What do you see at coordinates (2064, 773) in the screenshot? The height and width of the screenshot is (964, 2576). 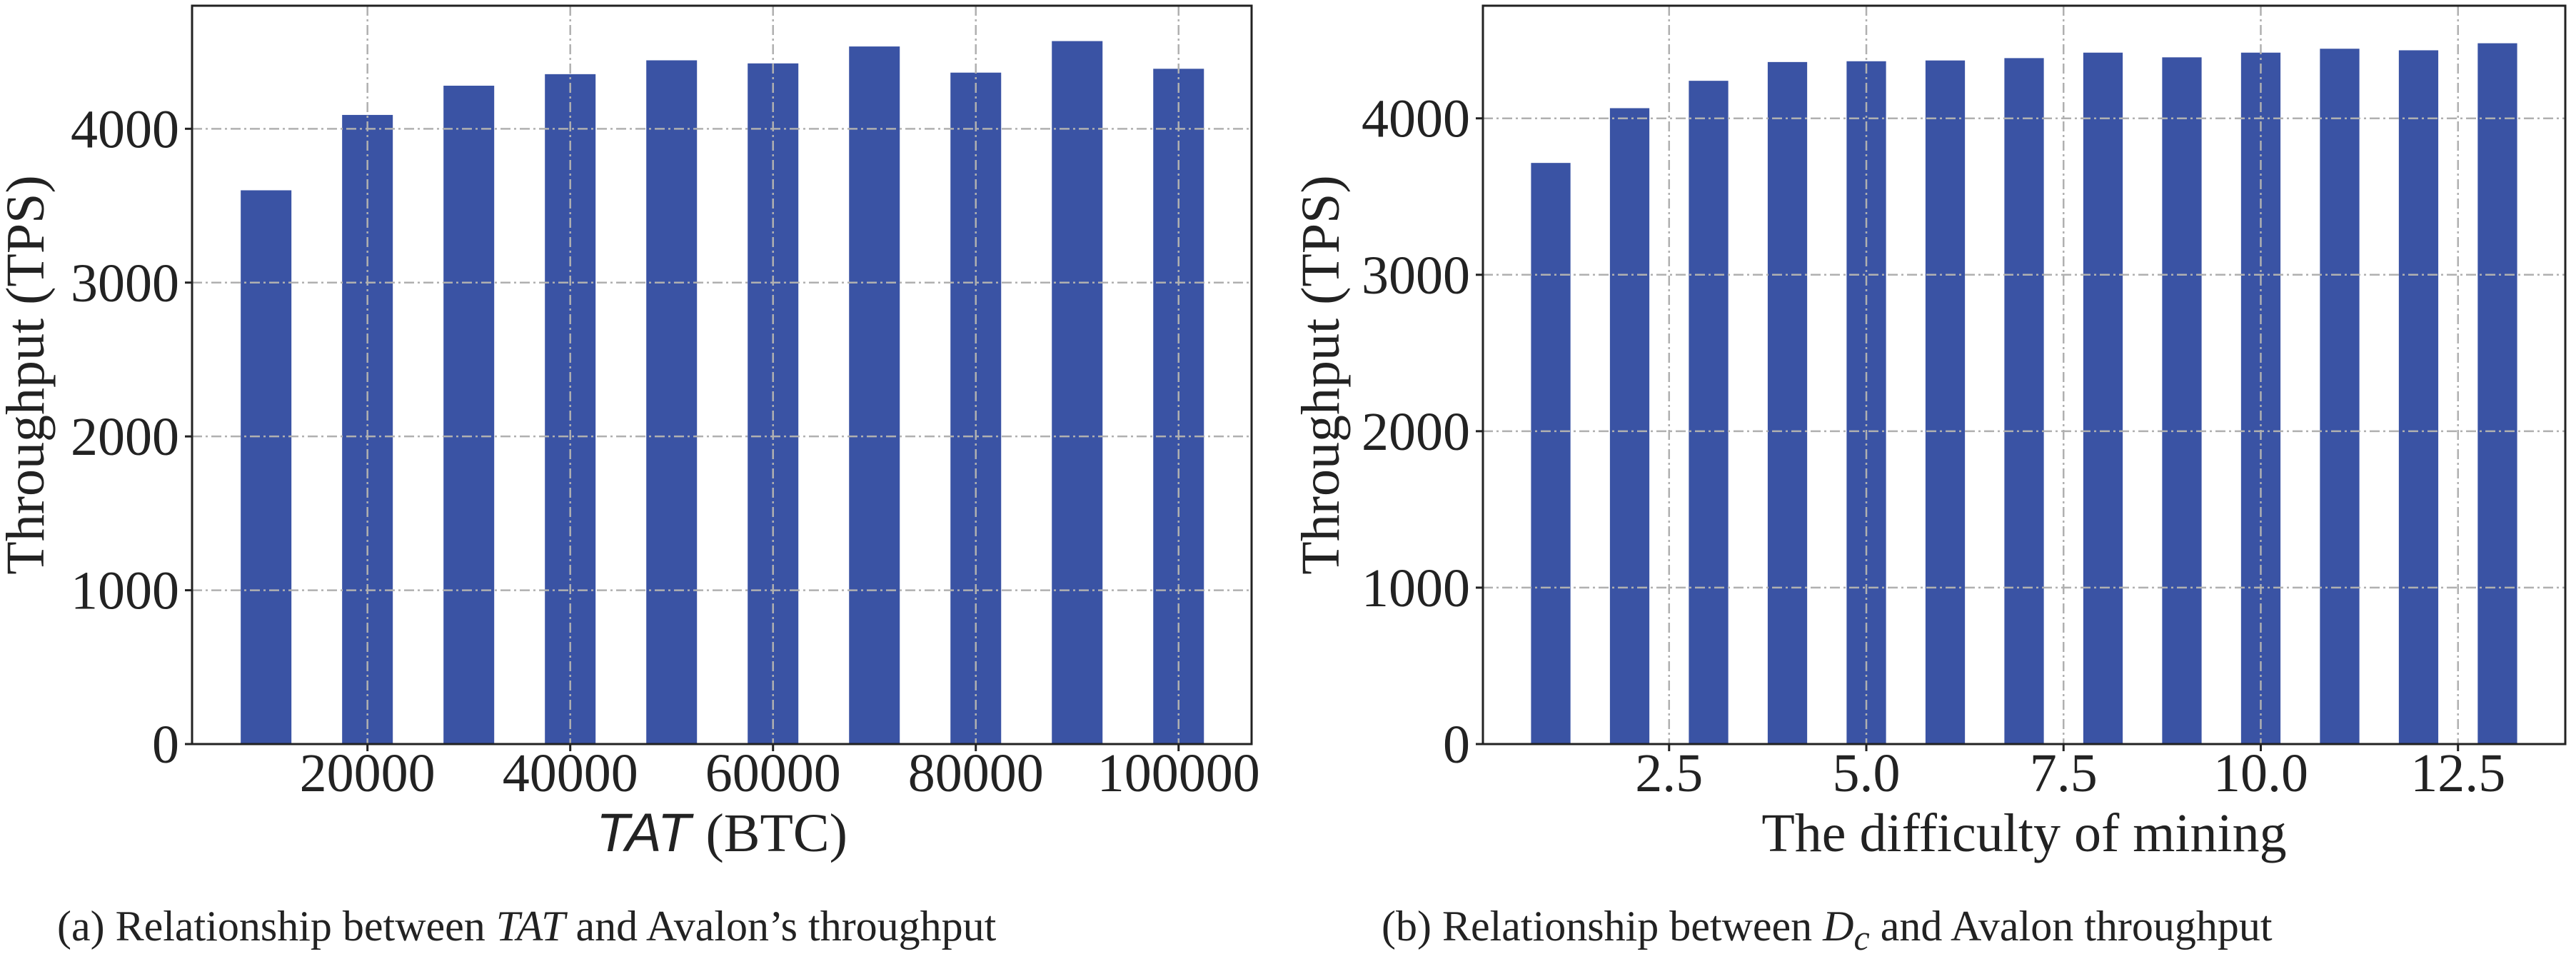 I see `x-tick-label: 7.5` at bounding box center [2064, 773].